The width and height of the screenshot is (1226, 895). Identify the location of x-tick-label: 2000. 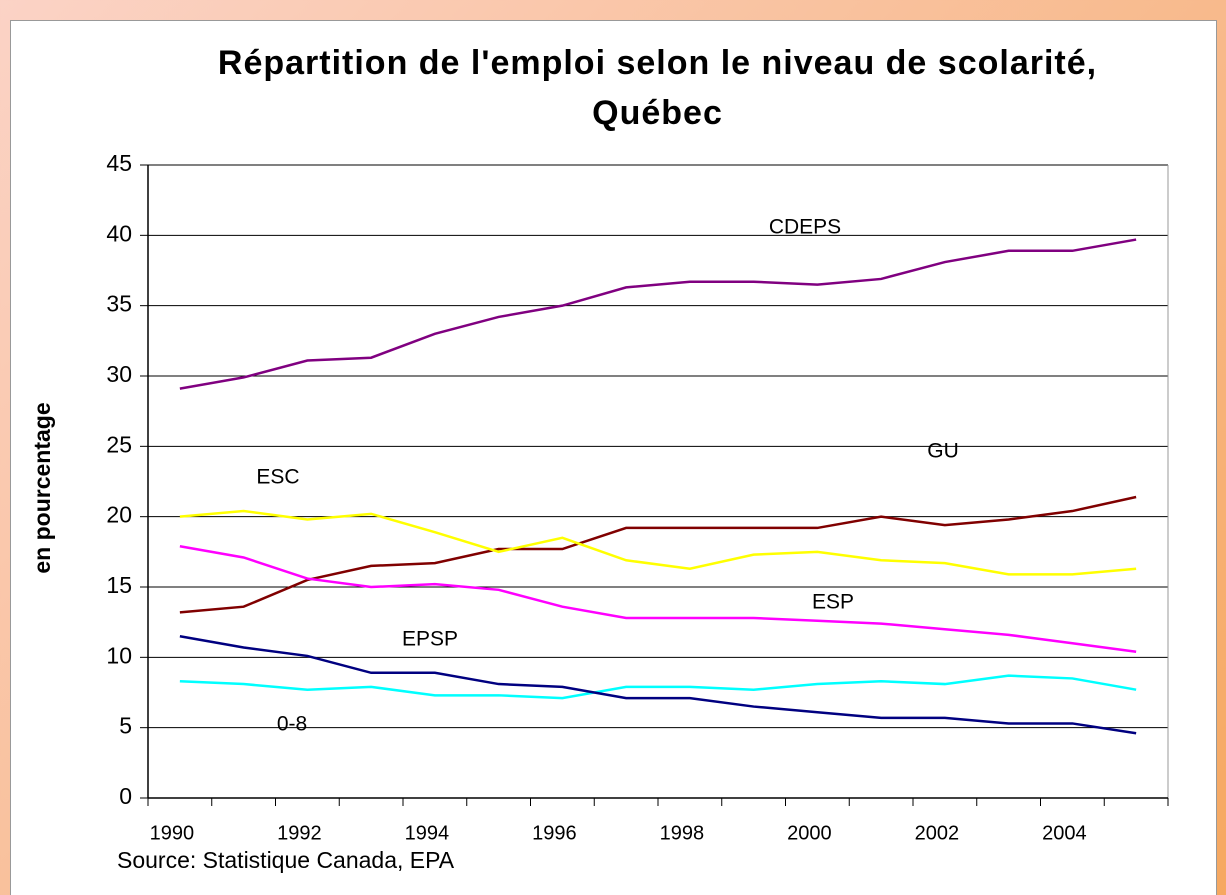
(809, 833).